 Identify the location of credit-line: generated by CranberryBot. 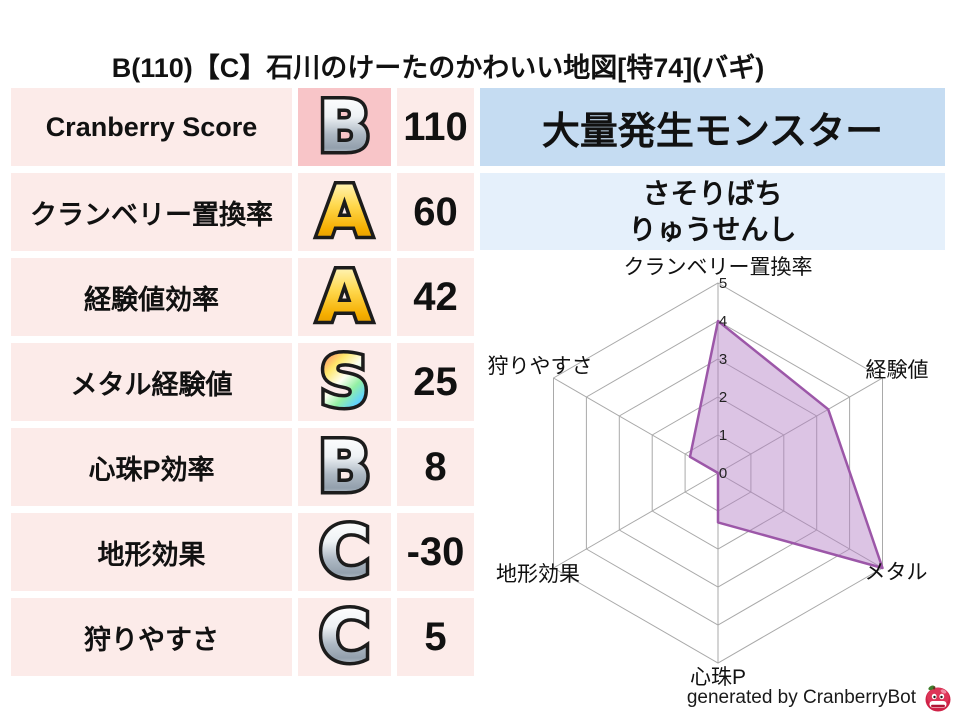
(820, 698).